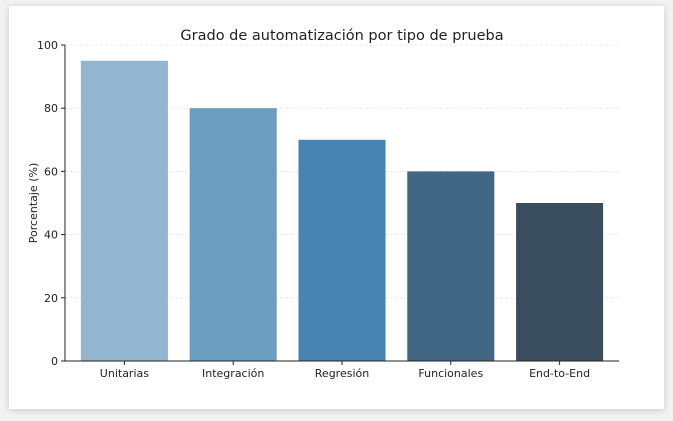 This screenshot has height=421, width=673. What do you see at coordinates (51, 108) in the screenshot?
I see `y-tick-label: 80` at bounding box center [51, 108].